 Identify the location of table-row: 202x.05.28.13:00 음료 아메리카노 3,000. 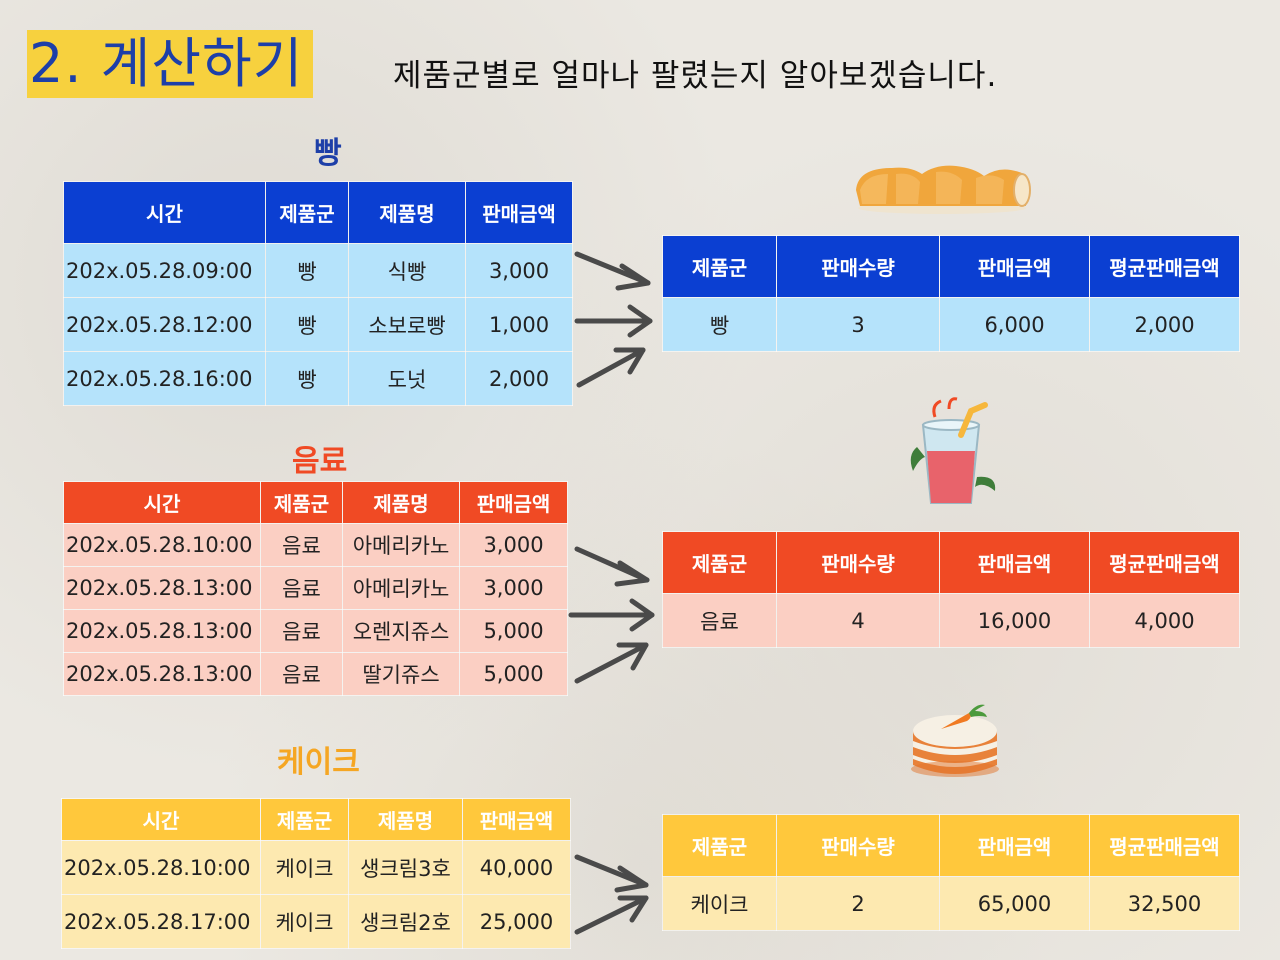
(315, 588).